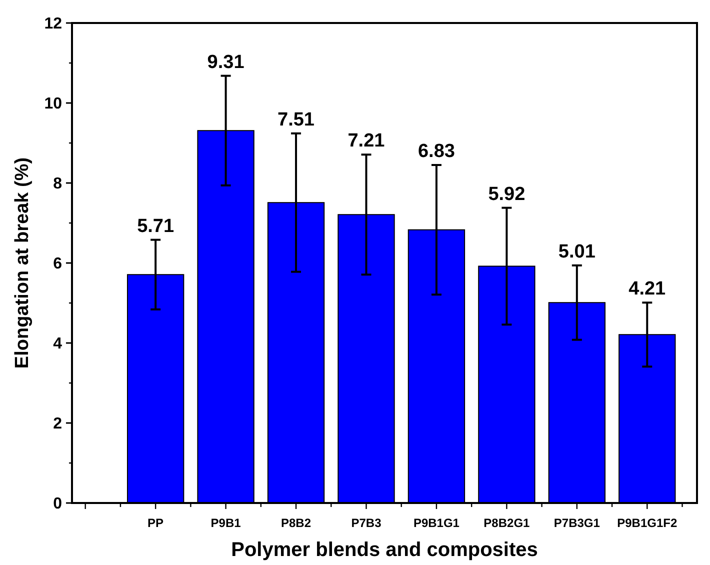 This screenshot has height=565, width=710. I want to click on annotation: 5.01, so click(577, 251).